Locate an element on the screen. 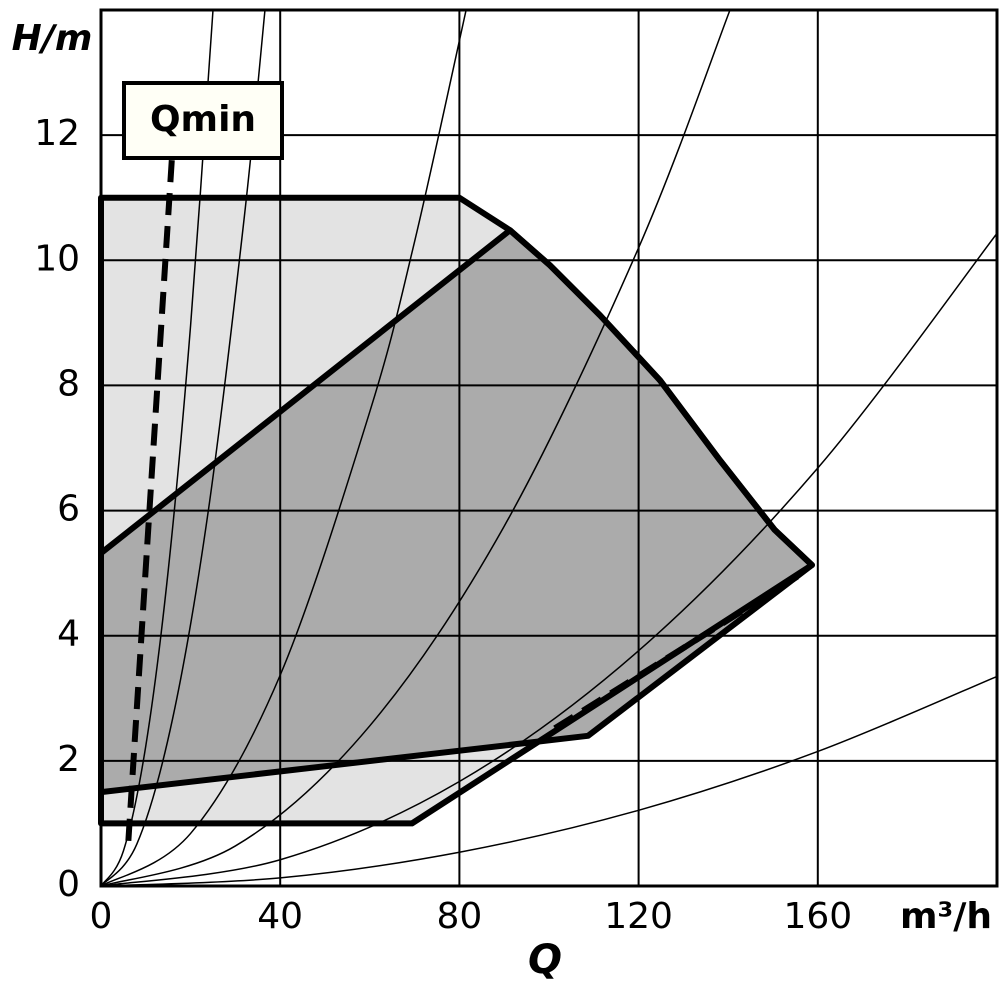 The width and height of the screenshot is (1000, 1000). y-tick-label: 6 is located at coordinates (68, 509).